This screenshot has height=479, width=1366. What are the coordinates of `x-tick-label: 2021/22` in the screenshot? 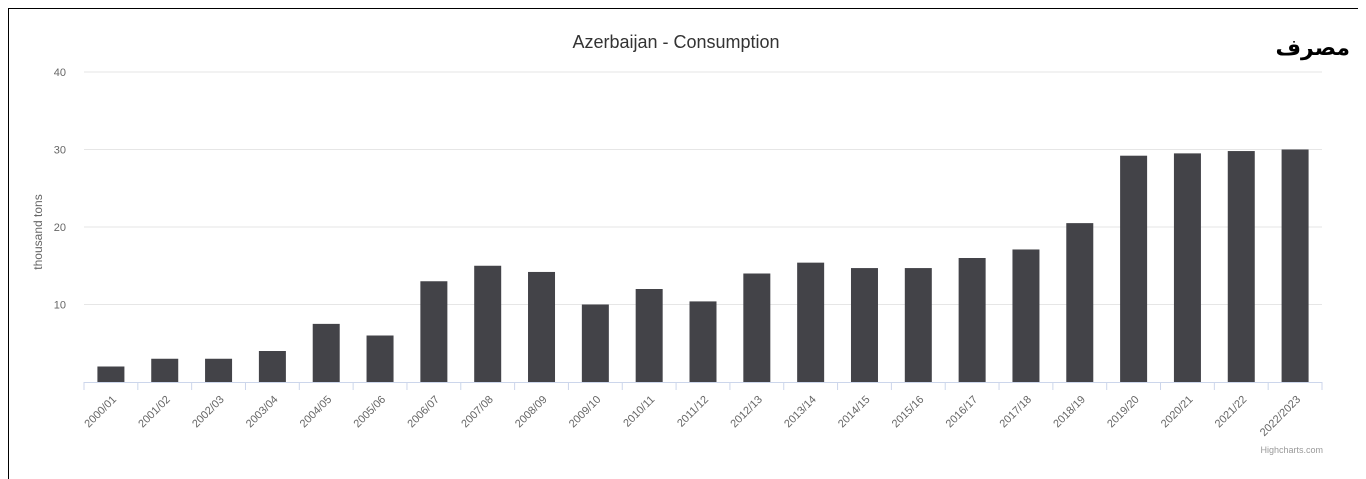 It's located at (1231, 412).